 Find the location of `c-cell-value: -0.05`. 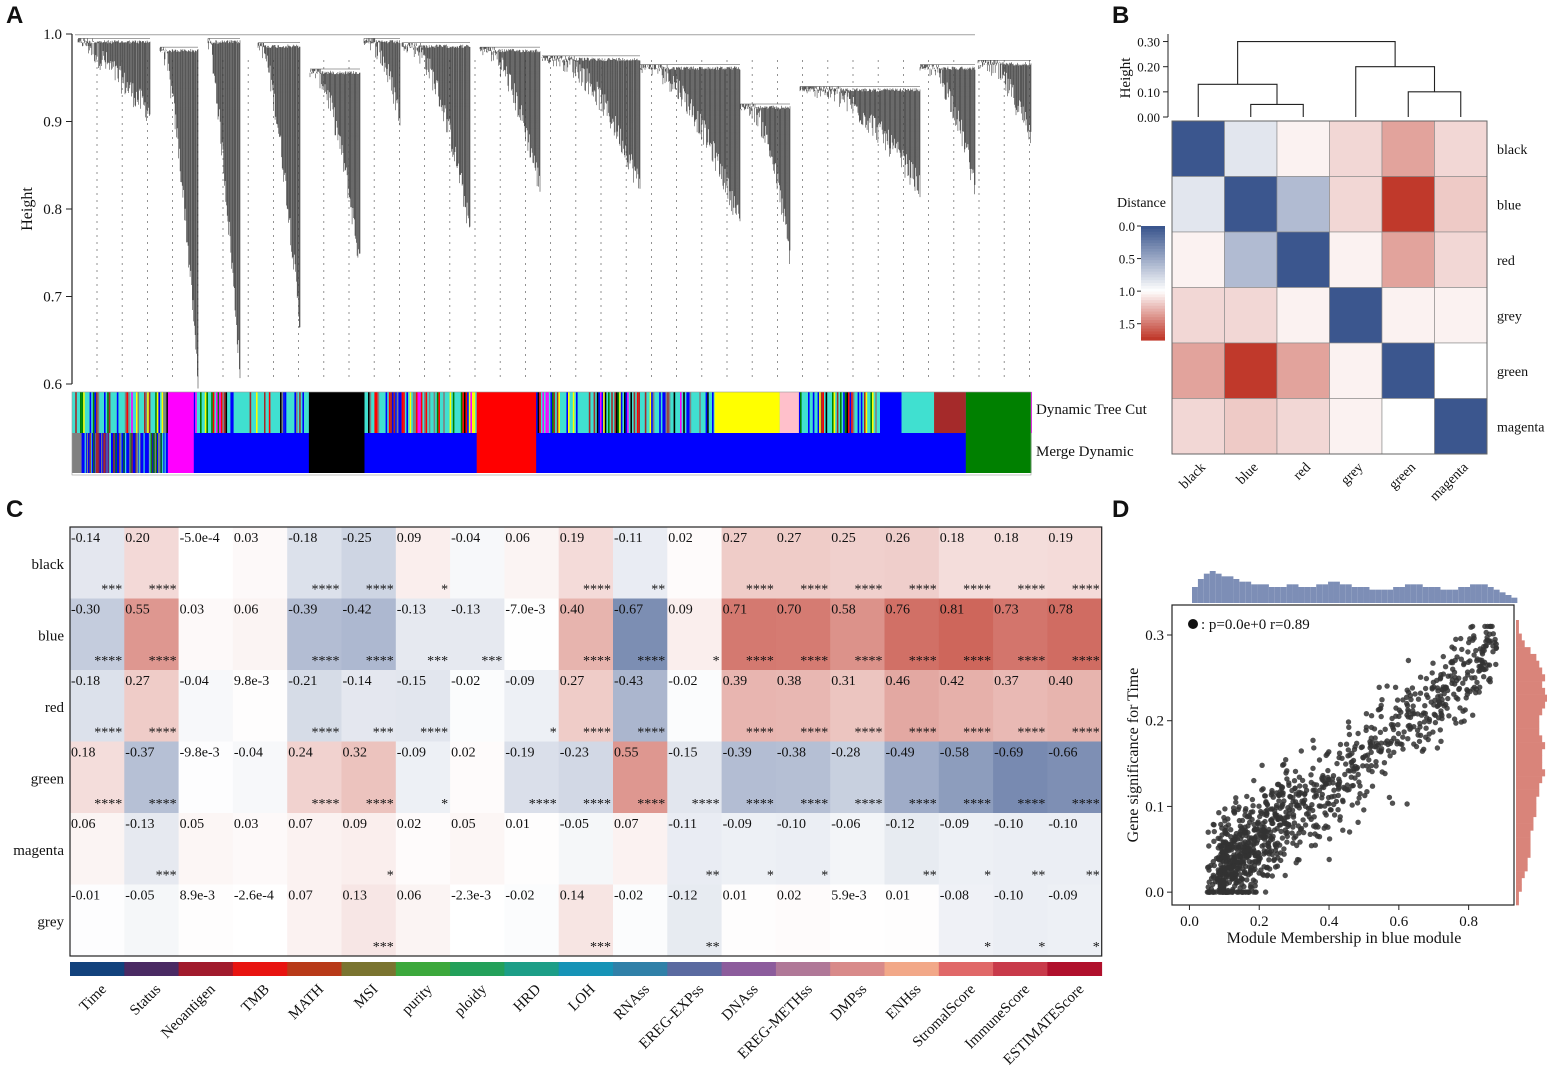

c-cell-value: -0.05 is located at coordinates (574, 824).